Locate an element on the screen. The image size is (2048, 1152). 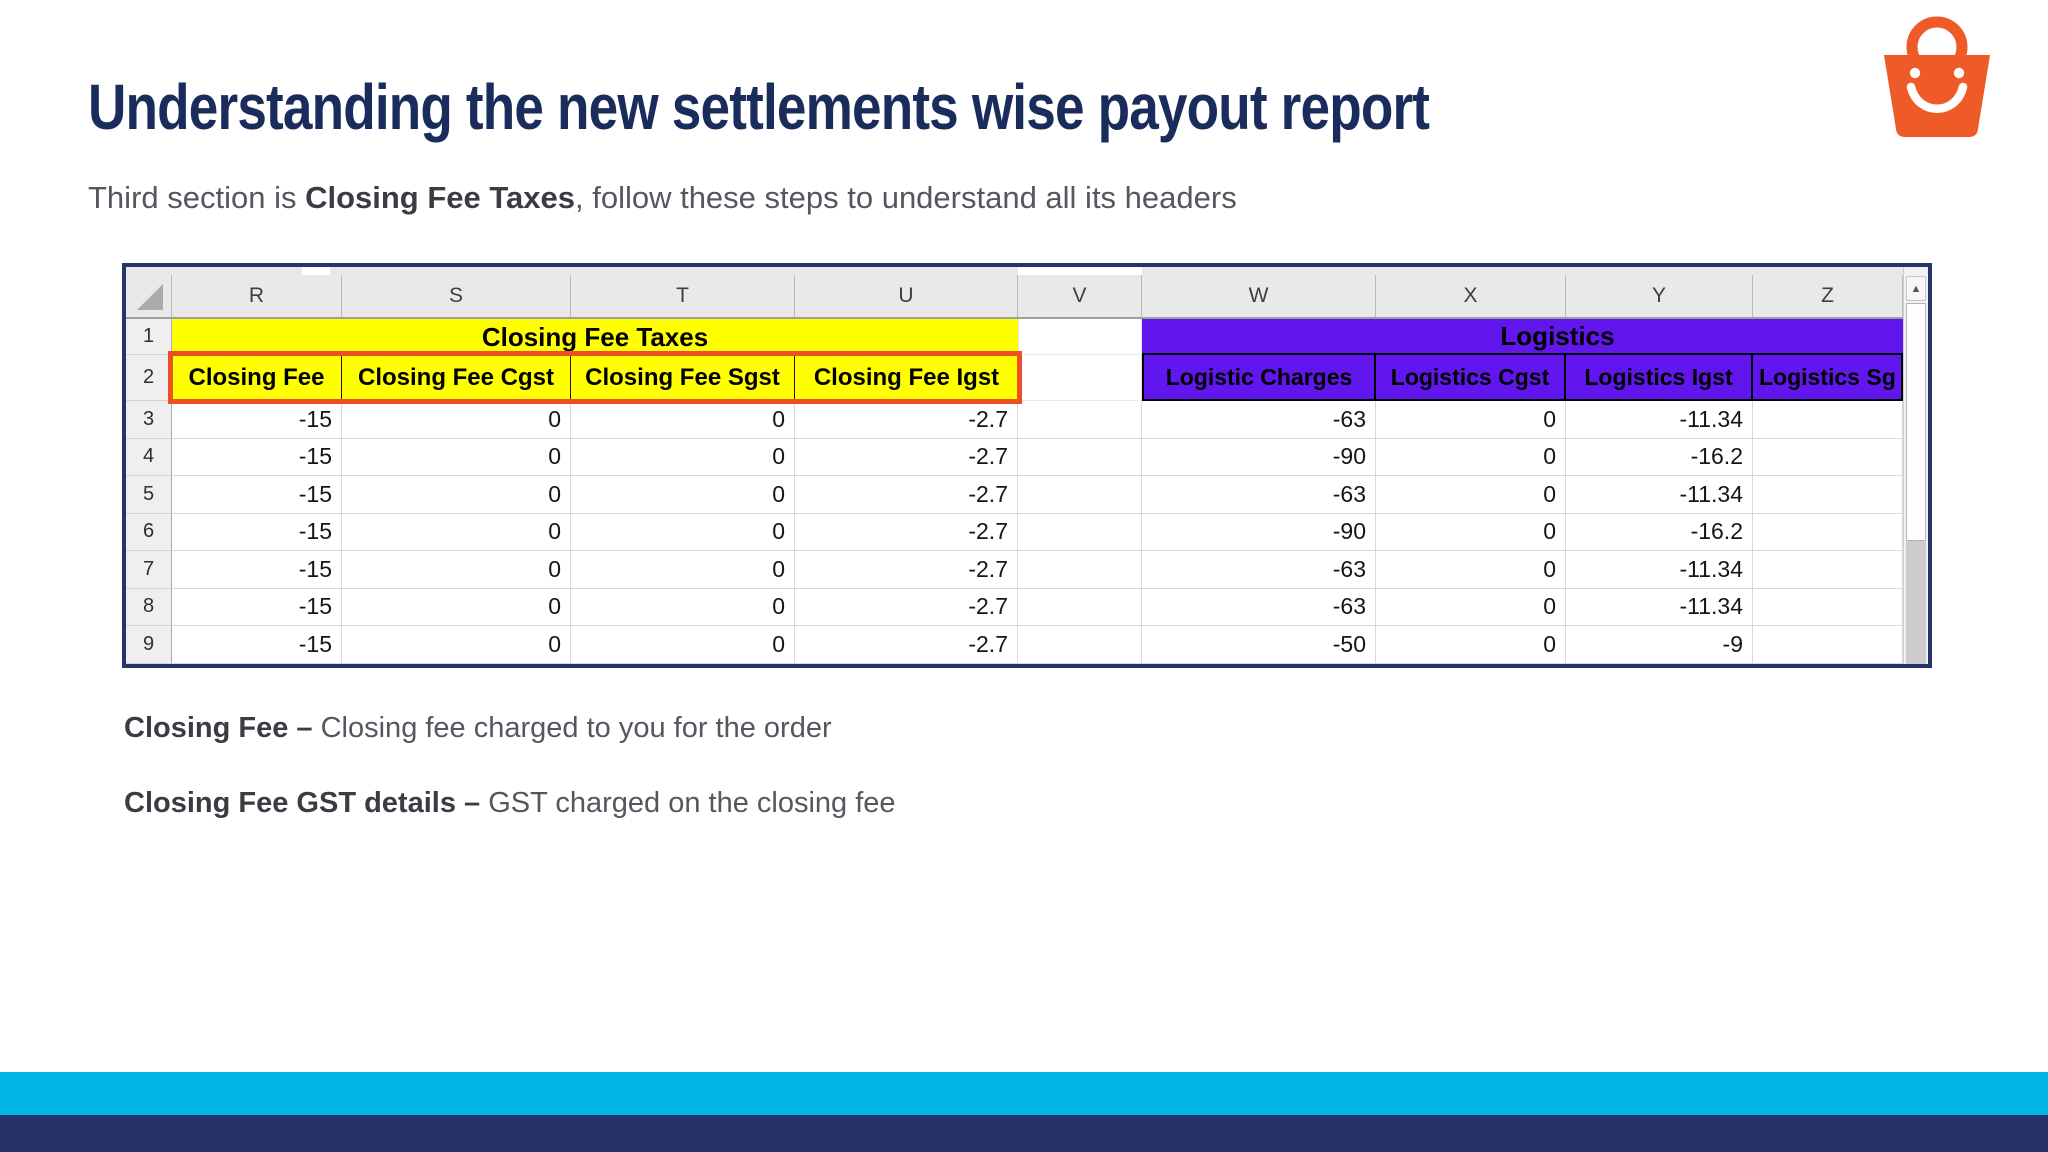
row-number: 3 is located at coordinates (149, 420).